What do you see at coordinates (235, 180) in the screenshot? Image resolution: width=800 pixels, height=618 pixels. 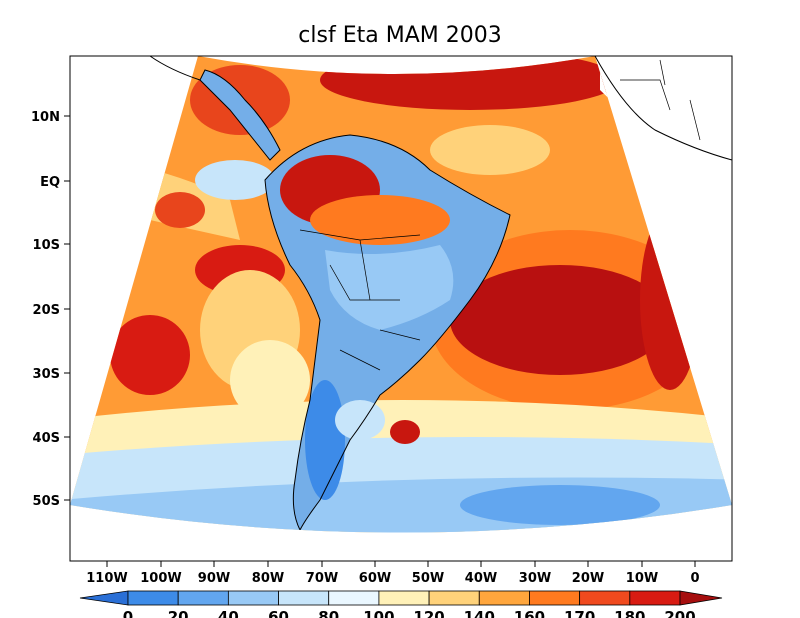 I see `pacific-cool-tongue` at bounding box center [235, 180].